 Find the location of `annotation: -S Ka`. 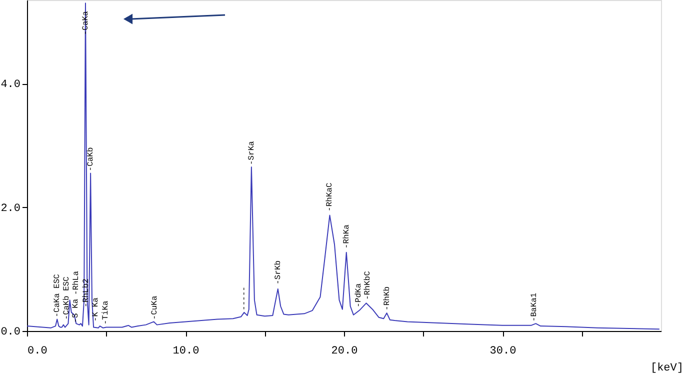

annotation: -S Ka is located at coordinates (75, 310).